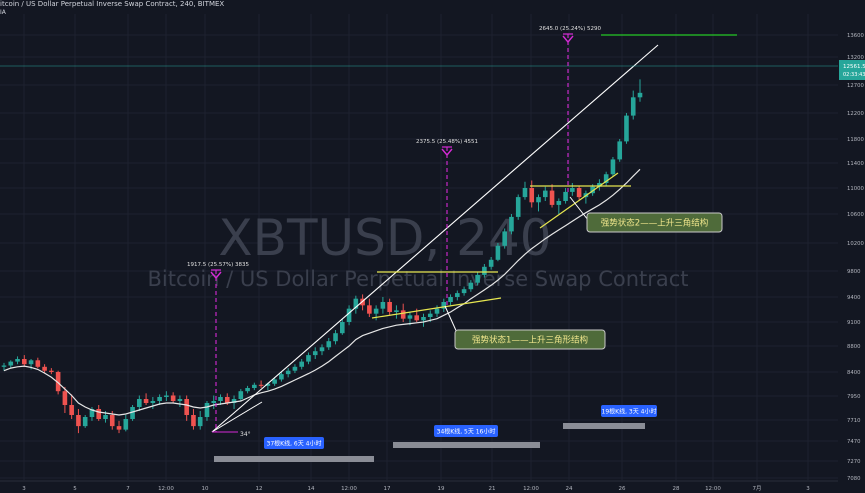 The width and height of the screenshot is (865, 493). I want to click on time-tick-label: 10, so click(205, 489).